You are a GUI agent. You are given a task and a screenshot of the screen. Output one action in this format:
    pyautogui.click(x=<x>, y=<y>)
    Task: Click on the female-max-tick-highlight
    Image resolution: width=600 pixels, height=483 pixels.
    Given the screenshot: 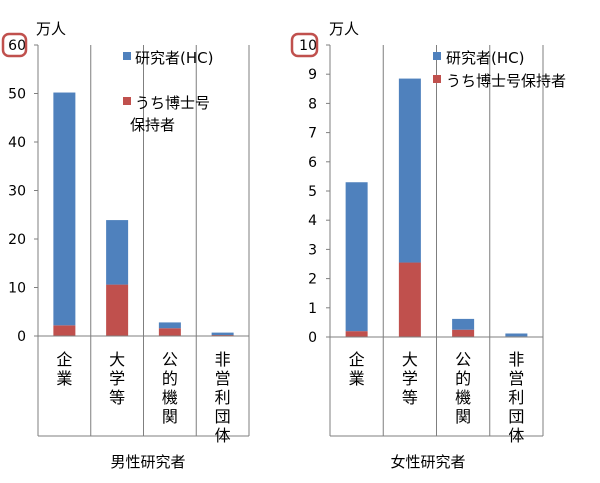 What is the action you would take?
    pyautogui.click(x=304, y=45)
    